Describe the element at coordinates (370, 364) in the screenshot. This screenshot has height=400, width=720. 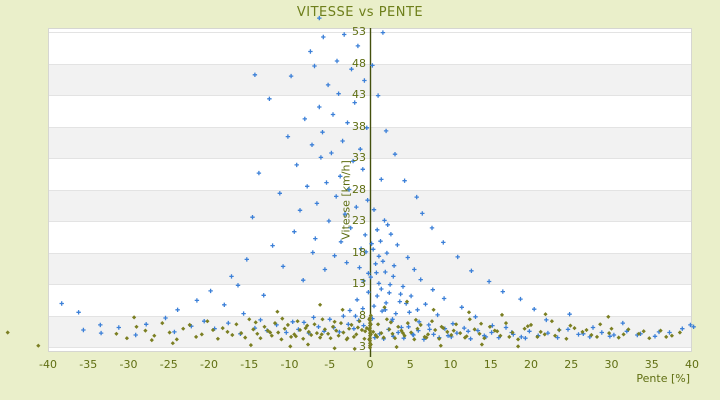
I see `x-tick-label: 0` at that location.